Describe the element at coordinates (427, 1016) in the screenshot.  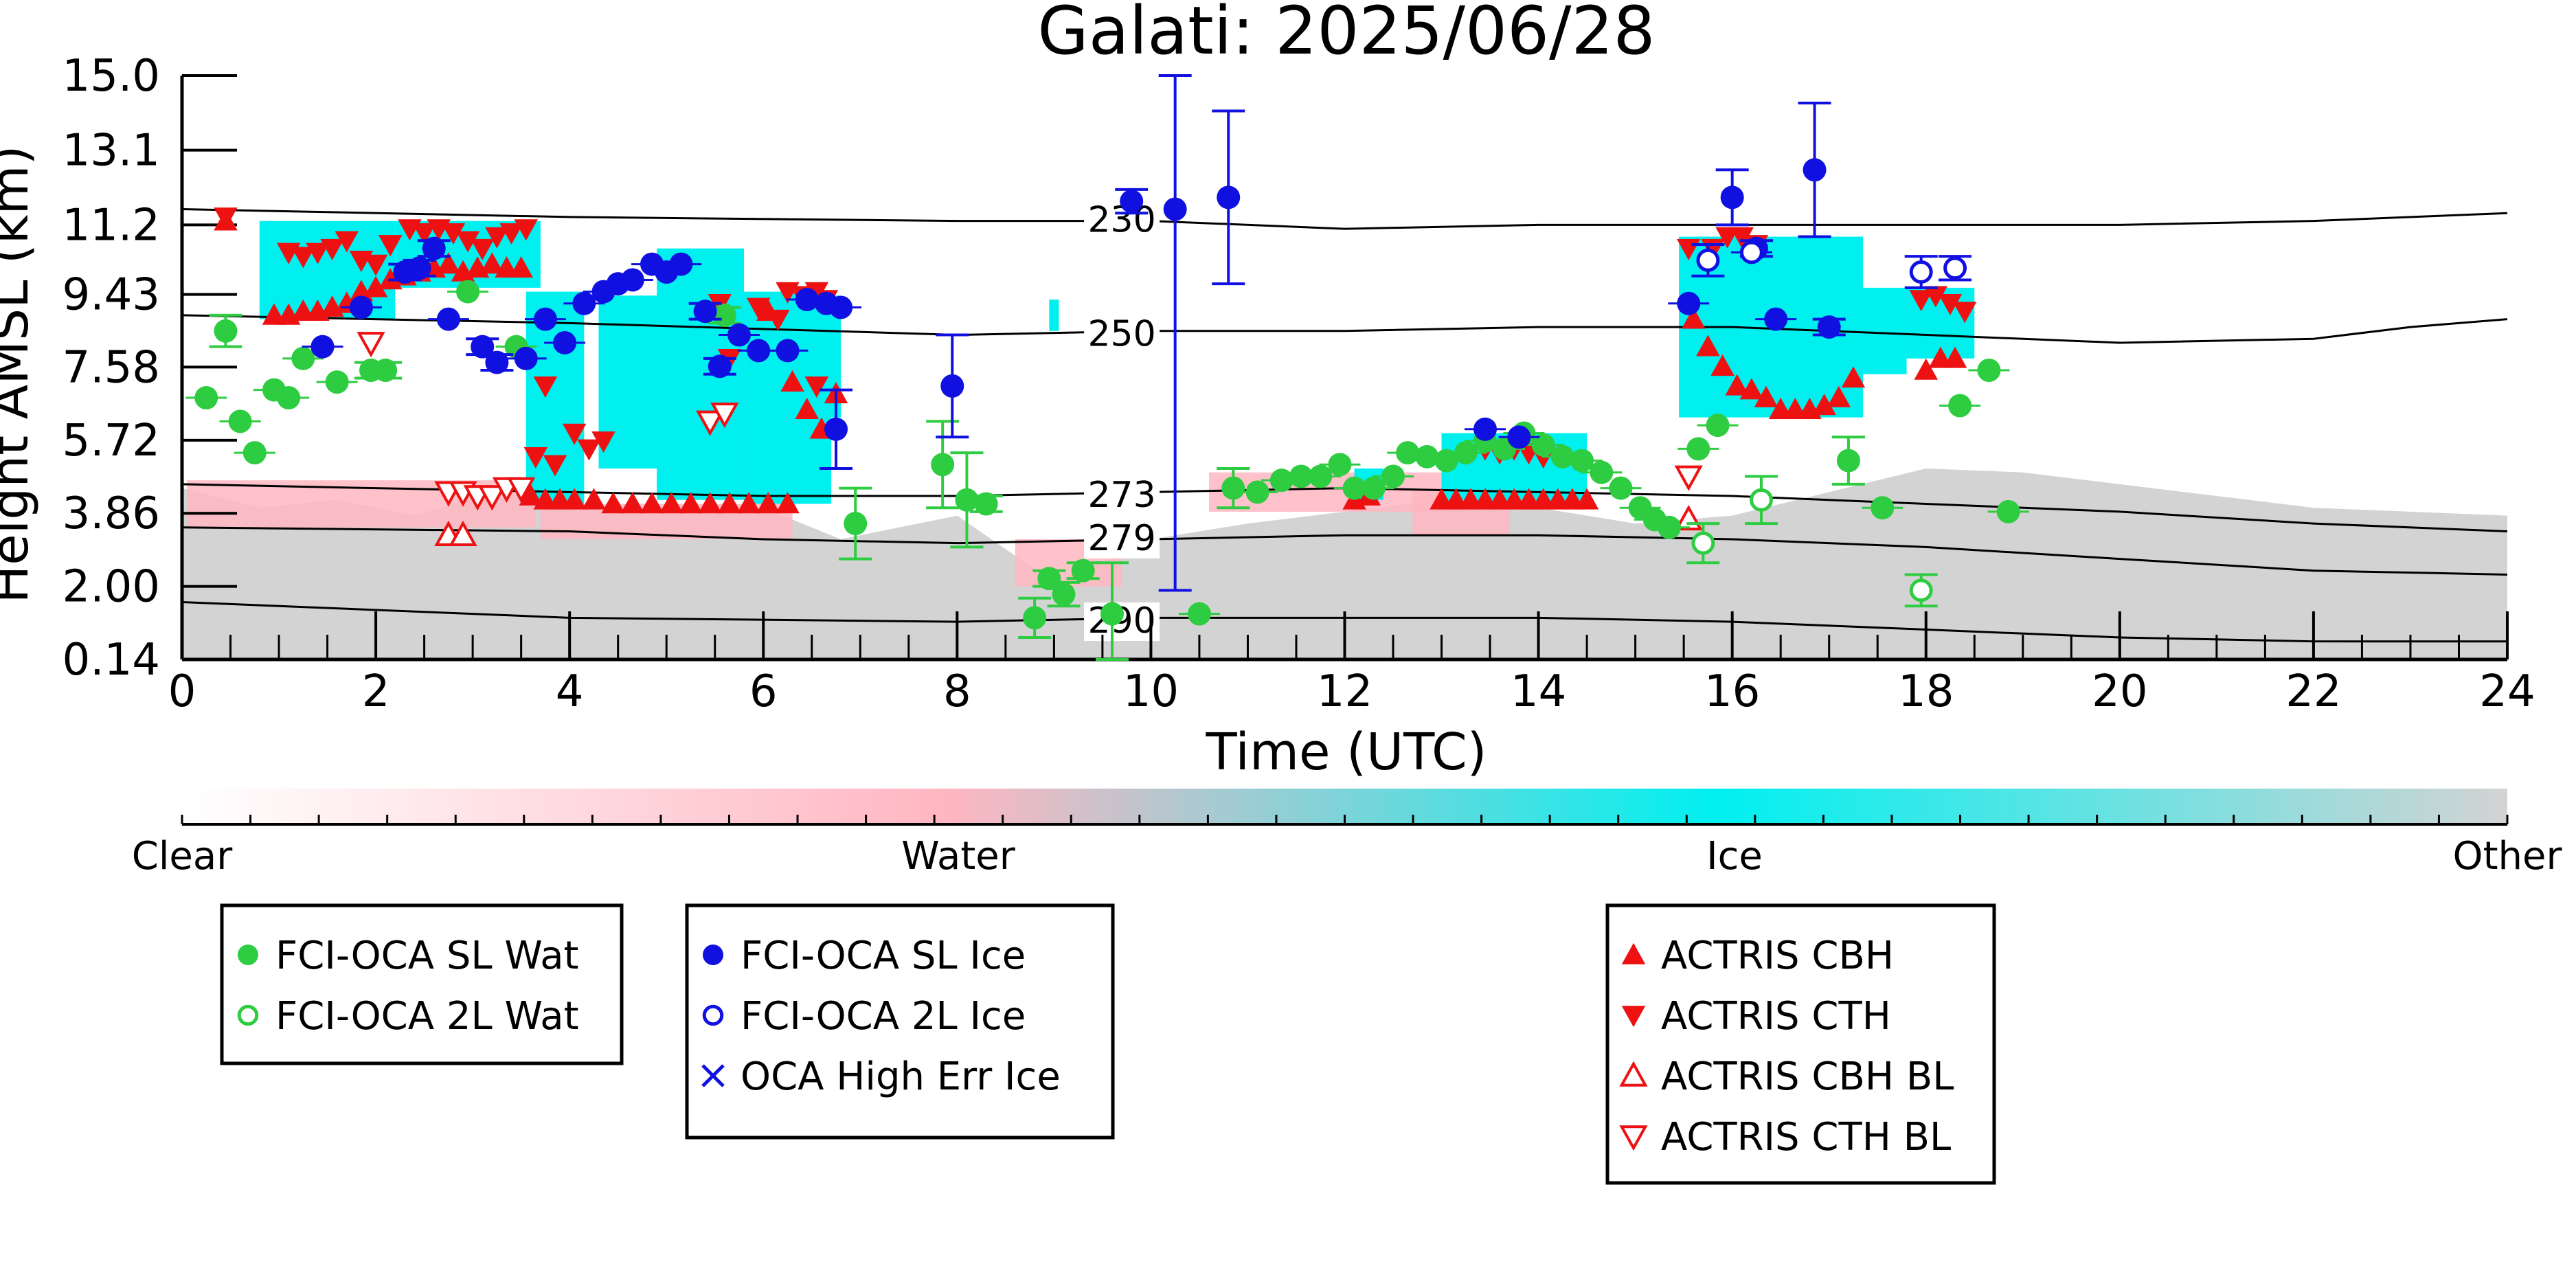
I see `legend-label: FCI-OCA 2L Wat` at that location.